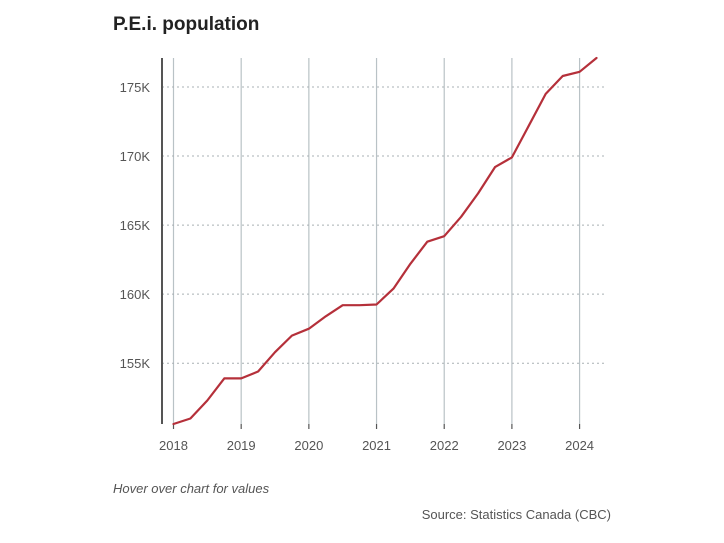 This screenshot has height=543, width=724. I want to click on data-point: 2021.5: 162,200, so click(410, 264).